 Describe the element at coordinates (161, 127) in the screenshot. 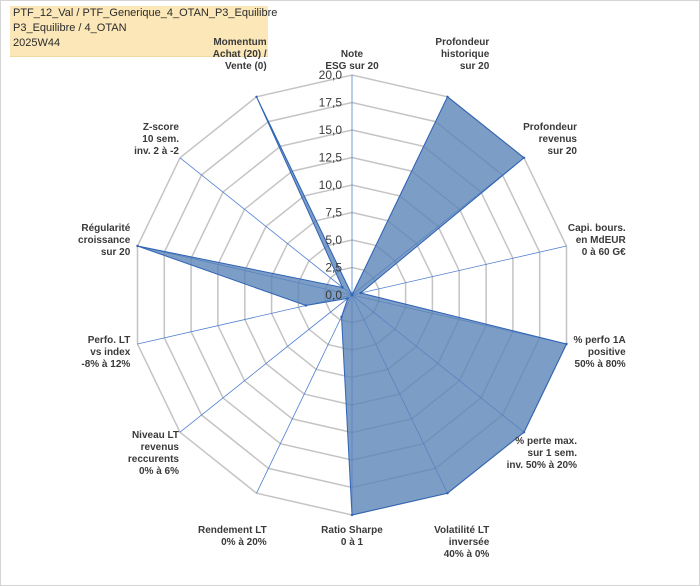

I see `axis-label-12-line-0: Z-score` at that location.